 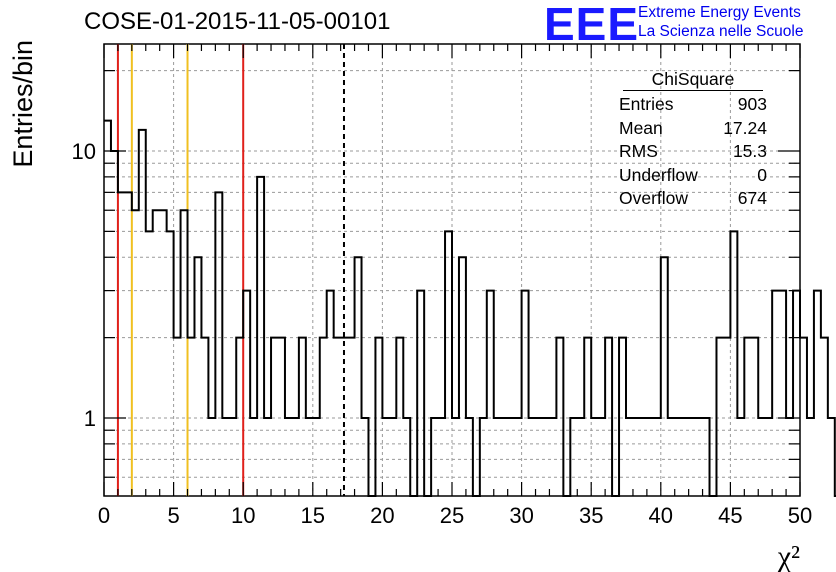 What do you see at coordinates (646, 104) in the screenshot?
I see `stats-label: Entries` at bounding box center [646, 104].